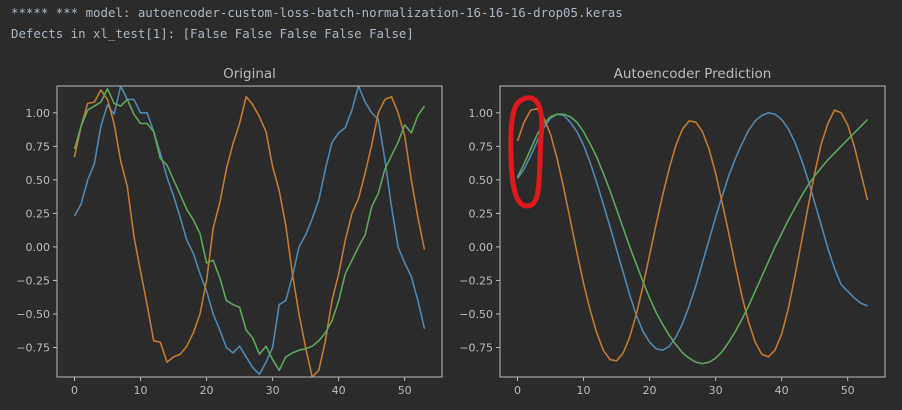  Describe the element at coordinates (693, 74) in the screenshot. I see `prediction-title: Autoencoder Prediction` at that location.